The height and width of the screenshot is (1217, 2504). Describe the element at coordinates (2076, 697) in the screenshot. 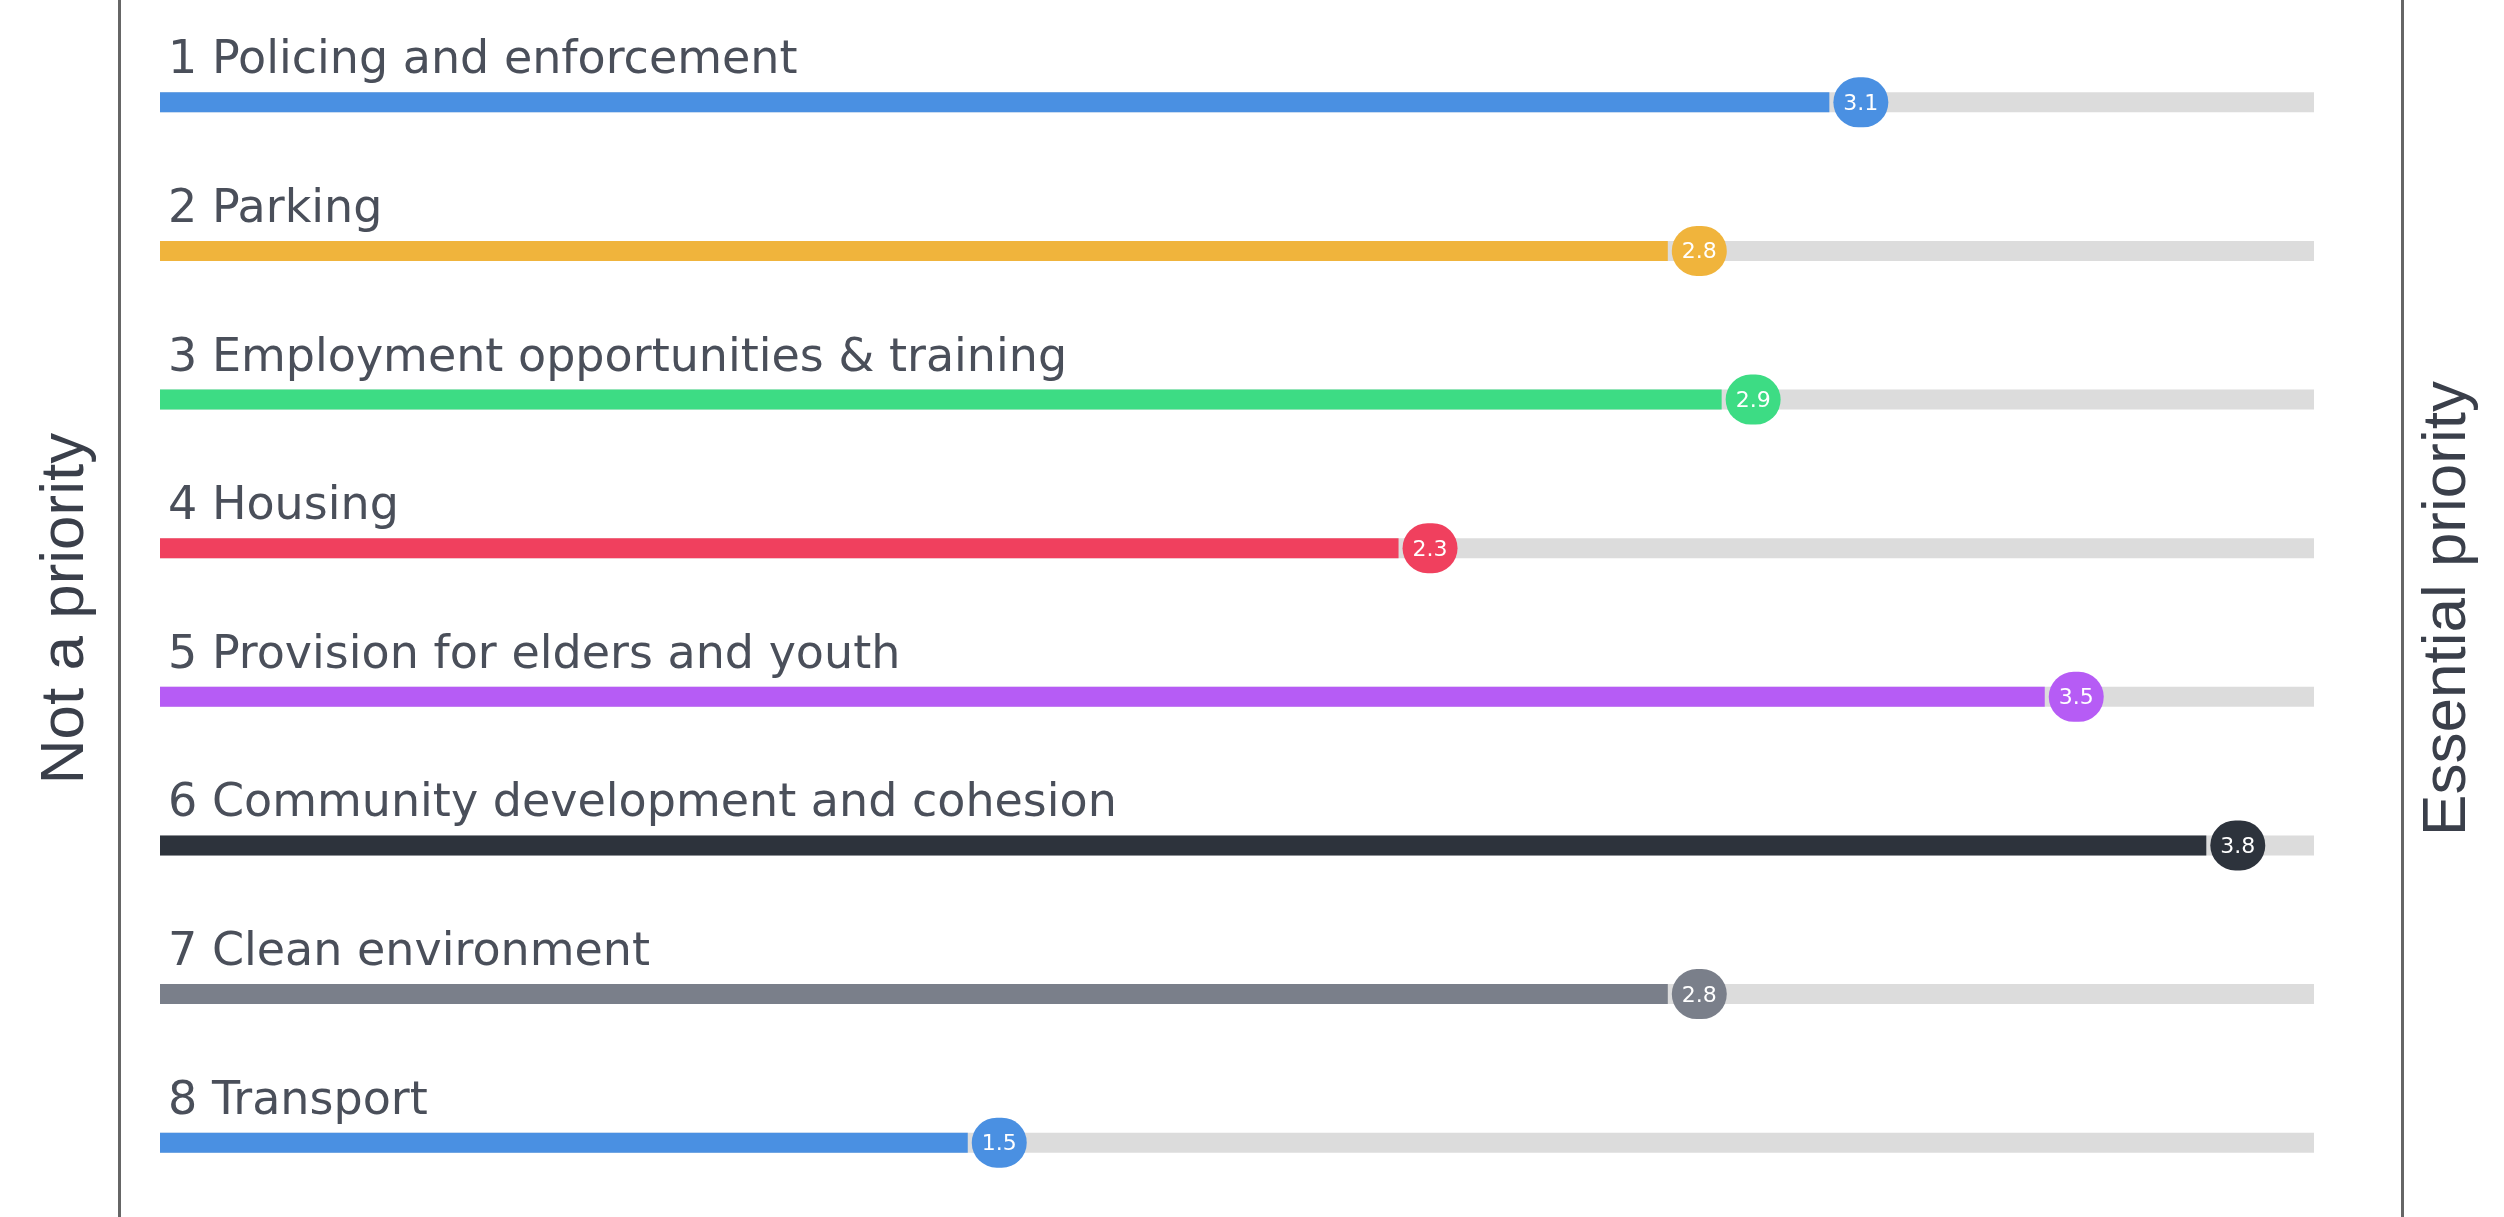

I see `data-label: 3.5` at that location.